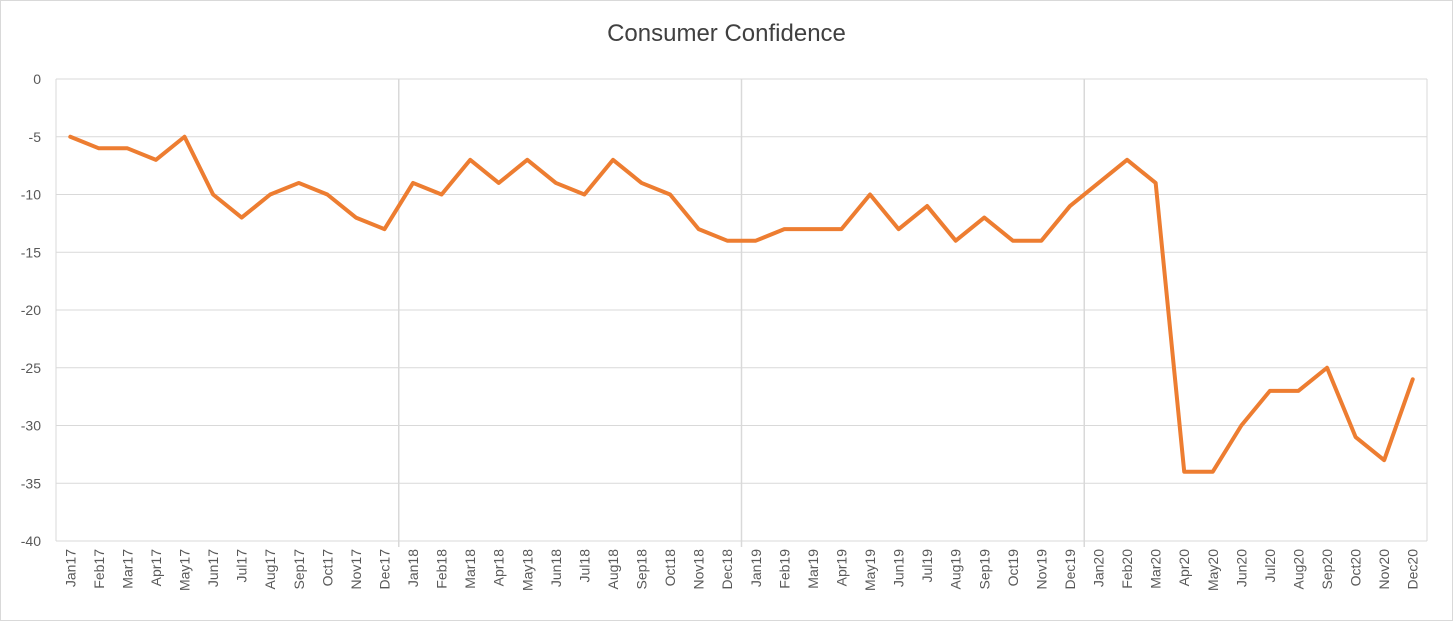  Describe the element at coordinates (242, 566) in the screenshot. I see `x-tick-label: Jul17` at that location.